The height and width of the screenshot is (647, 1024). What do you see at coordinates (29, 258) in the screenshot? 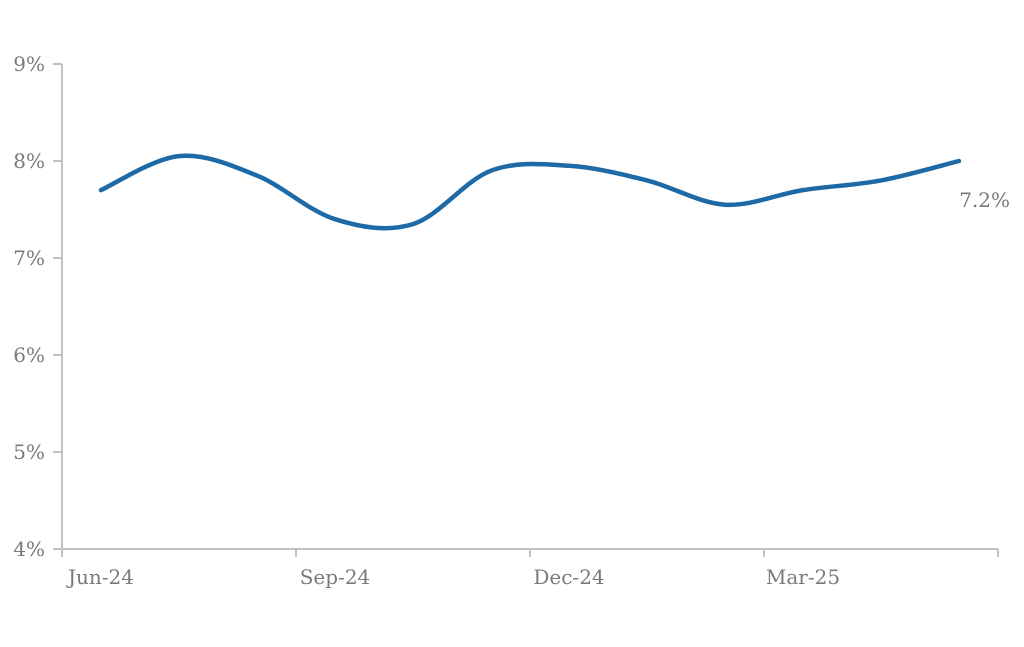
I see `y-axis-tick-label: 7%` at bounding box center [29, 258].